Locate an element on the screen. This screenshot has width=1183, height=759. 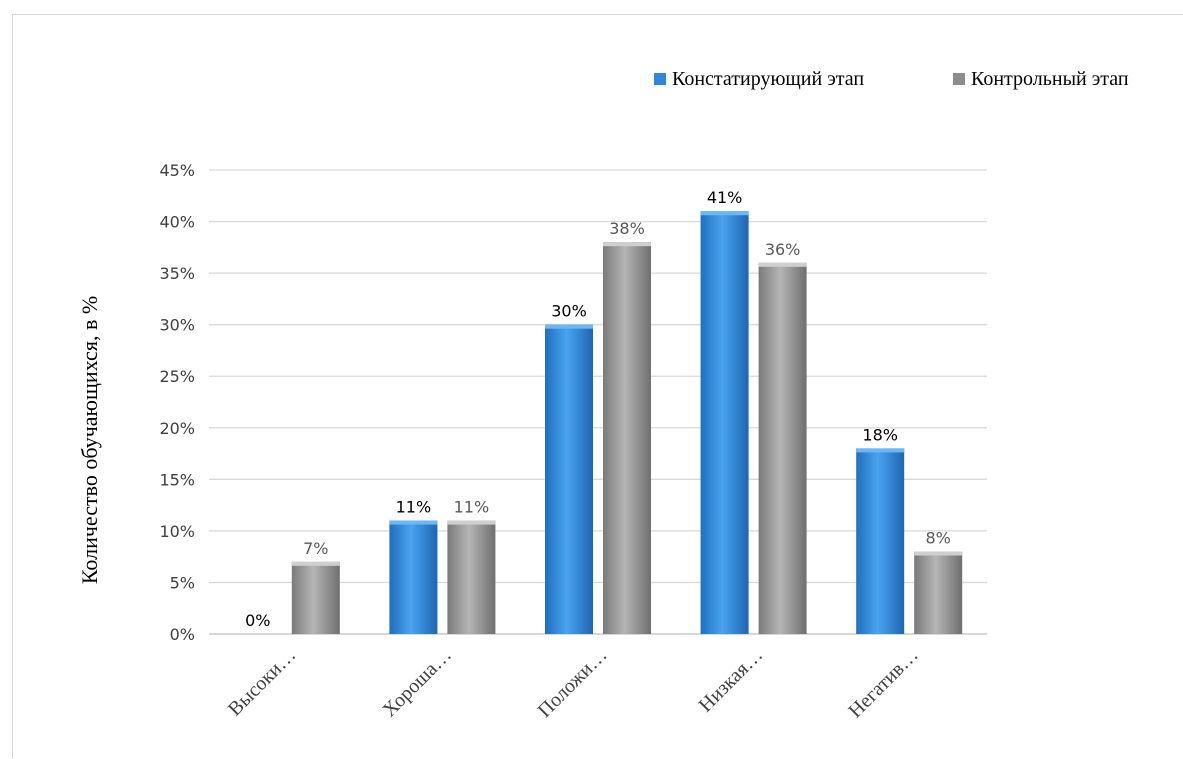
y-tick-label: 45% is located at coordinates (177, 170).